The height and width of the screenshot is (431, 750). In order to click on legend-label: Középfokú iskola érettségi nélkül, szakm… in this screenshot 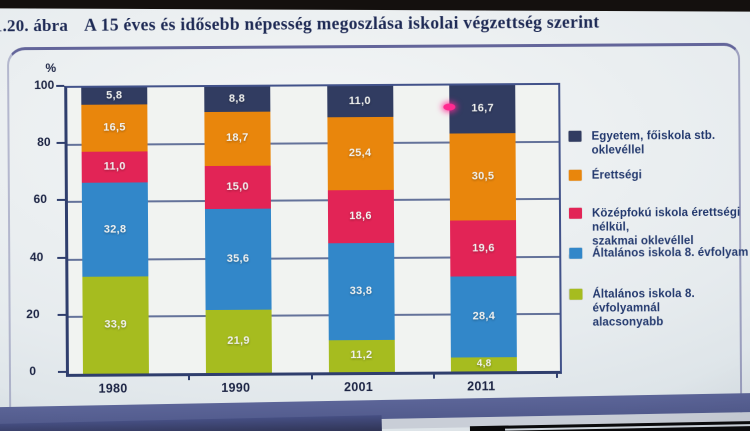, I will do `click(666, 227)`.